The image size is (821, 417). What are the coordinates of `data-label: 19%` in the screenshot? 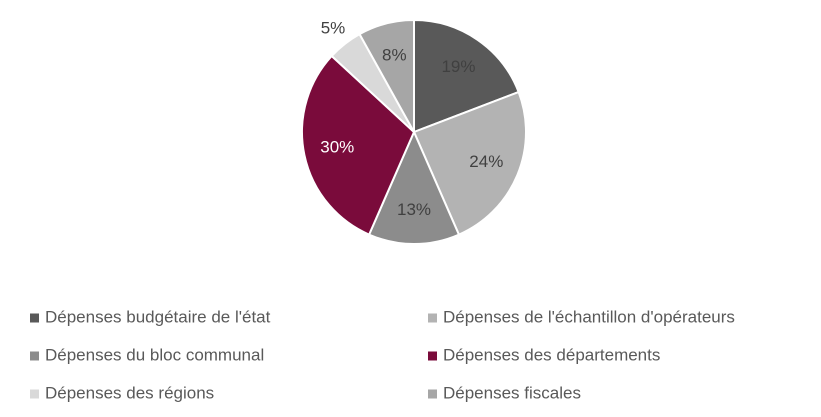 It's located at (458, 66).